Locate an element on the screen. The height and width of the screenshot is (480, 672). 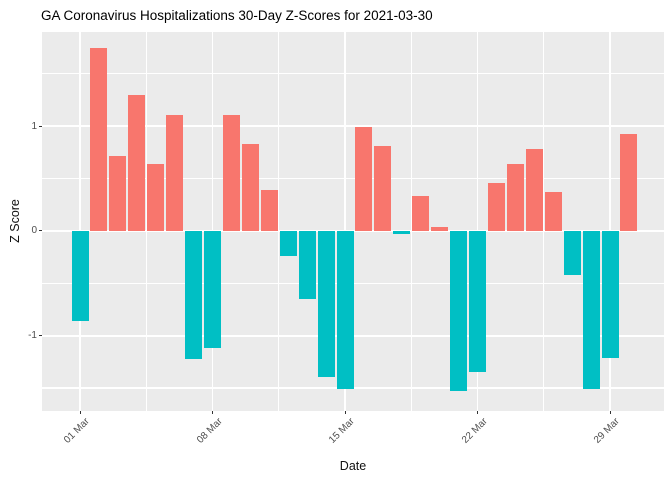
bar-15-mar is located at coordinates (345, 309).